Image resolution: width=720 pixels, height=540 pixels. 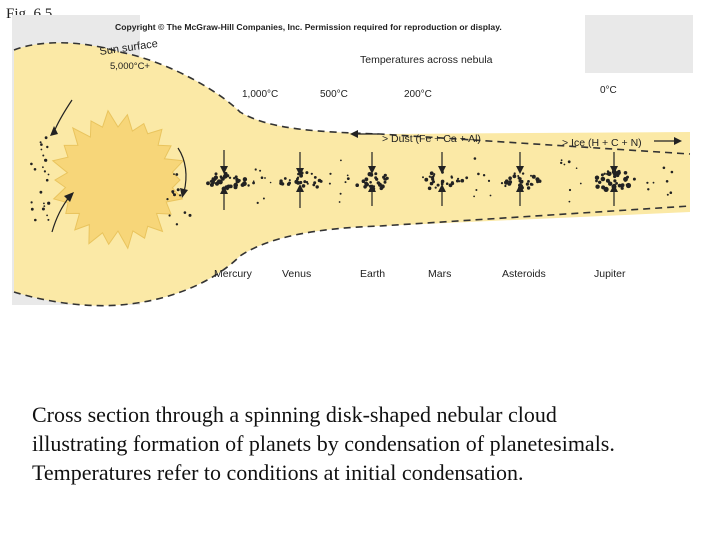 I want to click on planet-label-earth: Earth, so click(x=372, y=274).